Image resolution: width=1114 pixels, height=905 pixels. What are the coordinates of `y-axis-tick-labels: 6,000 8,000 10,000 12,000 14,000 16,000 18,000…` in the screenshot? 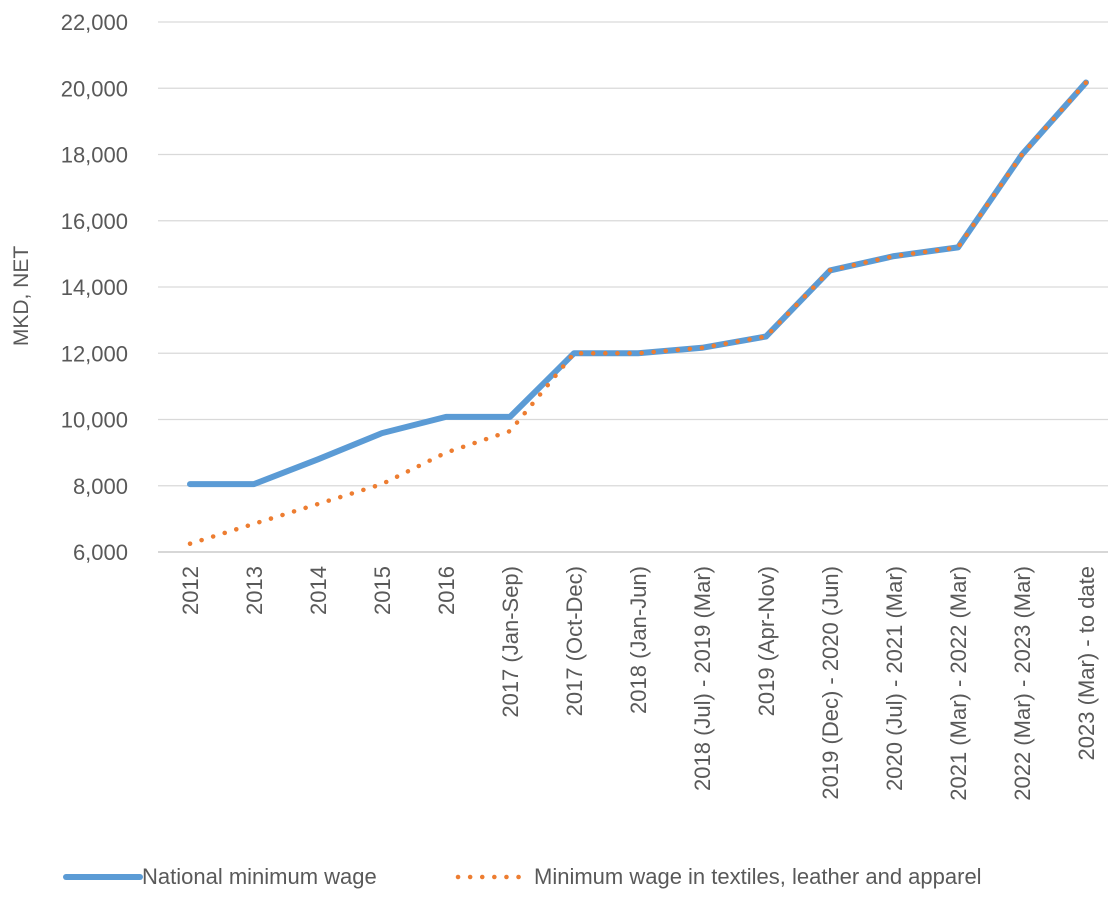 It's located at (94, 287).